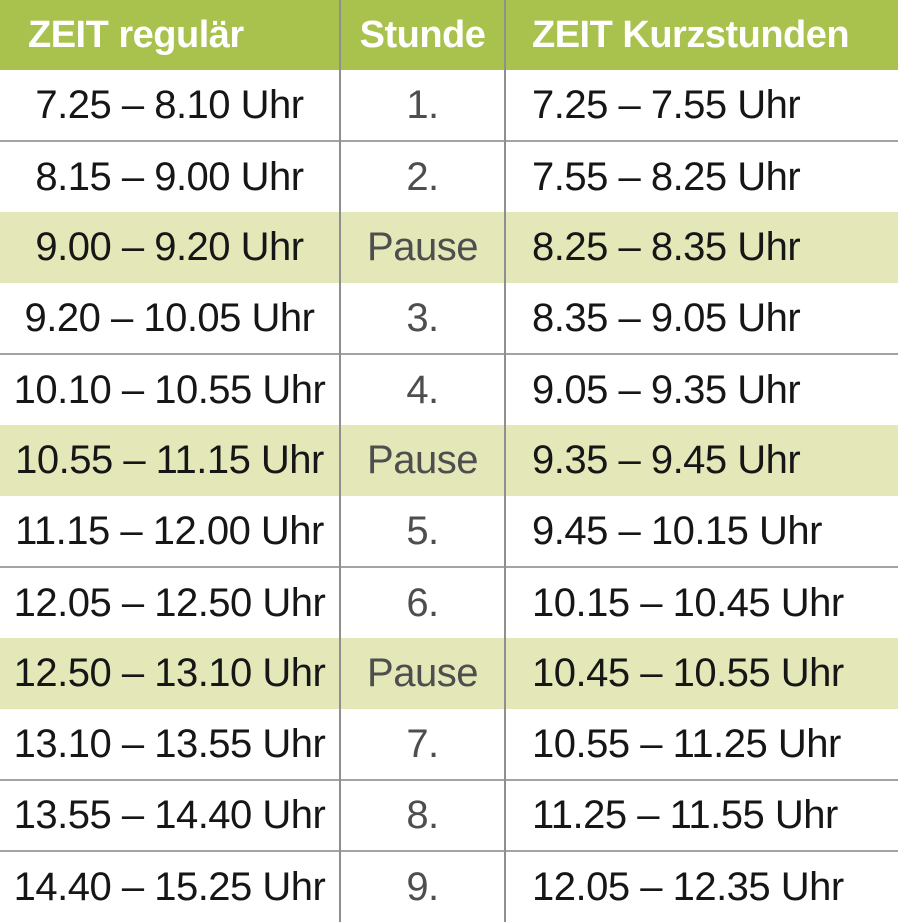  I want to click on stunde-cell: 7., so click(422, 744).